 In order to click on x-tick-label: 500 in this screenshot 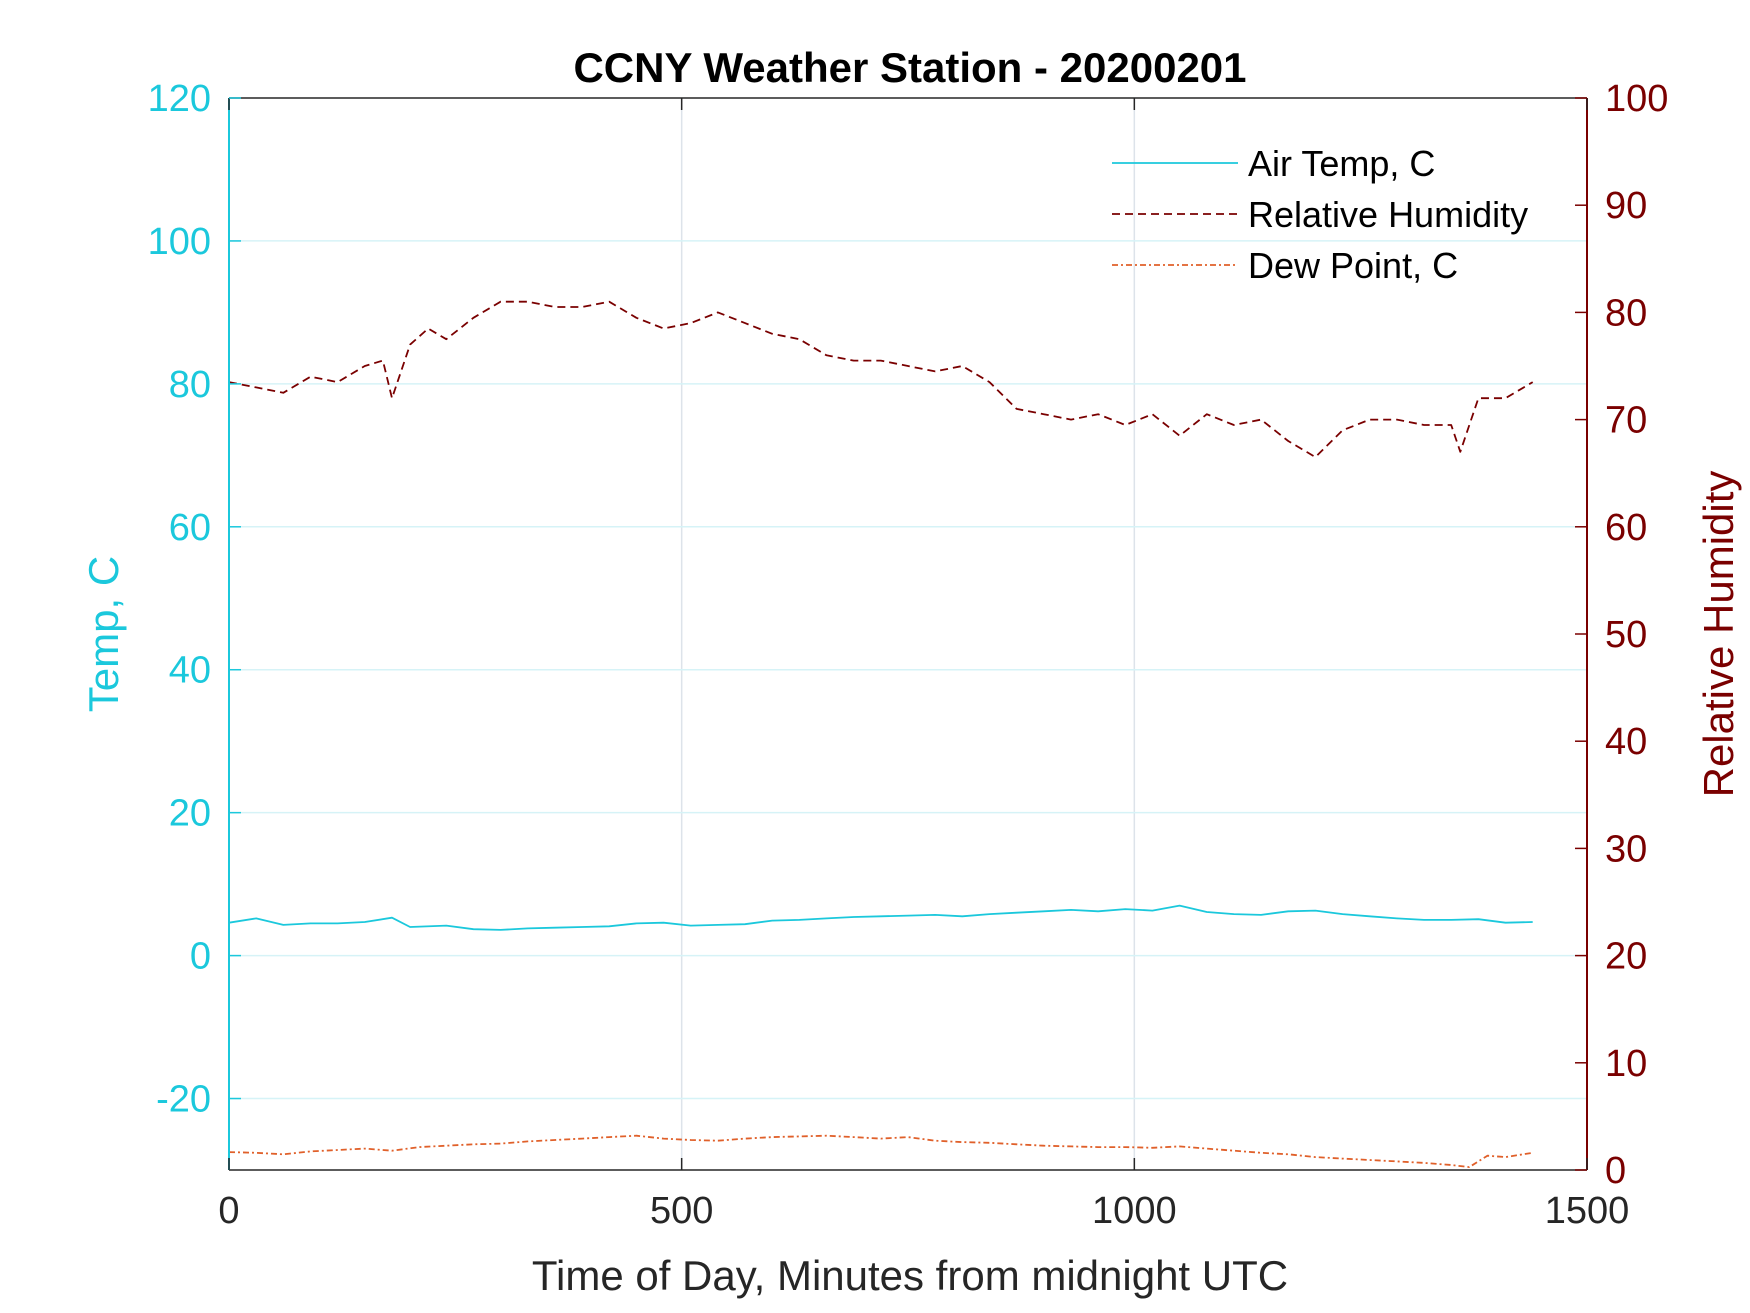, I will do `click(681, 1211)`.